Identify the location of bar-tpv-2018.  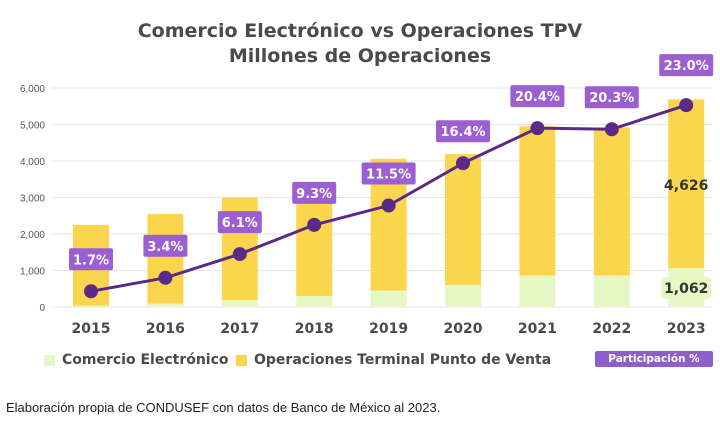
(314, 241).